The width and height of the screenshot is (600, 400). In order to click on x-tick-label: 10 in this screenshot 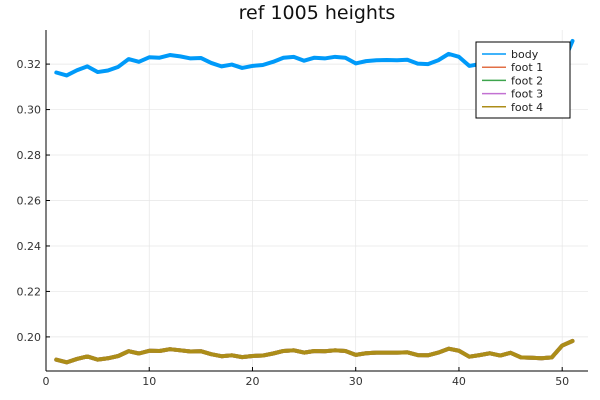, I will do `click(149, 381)`.